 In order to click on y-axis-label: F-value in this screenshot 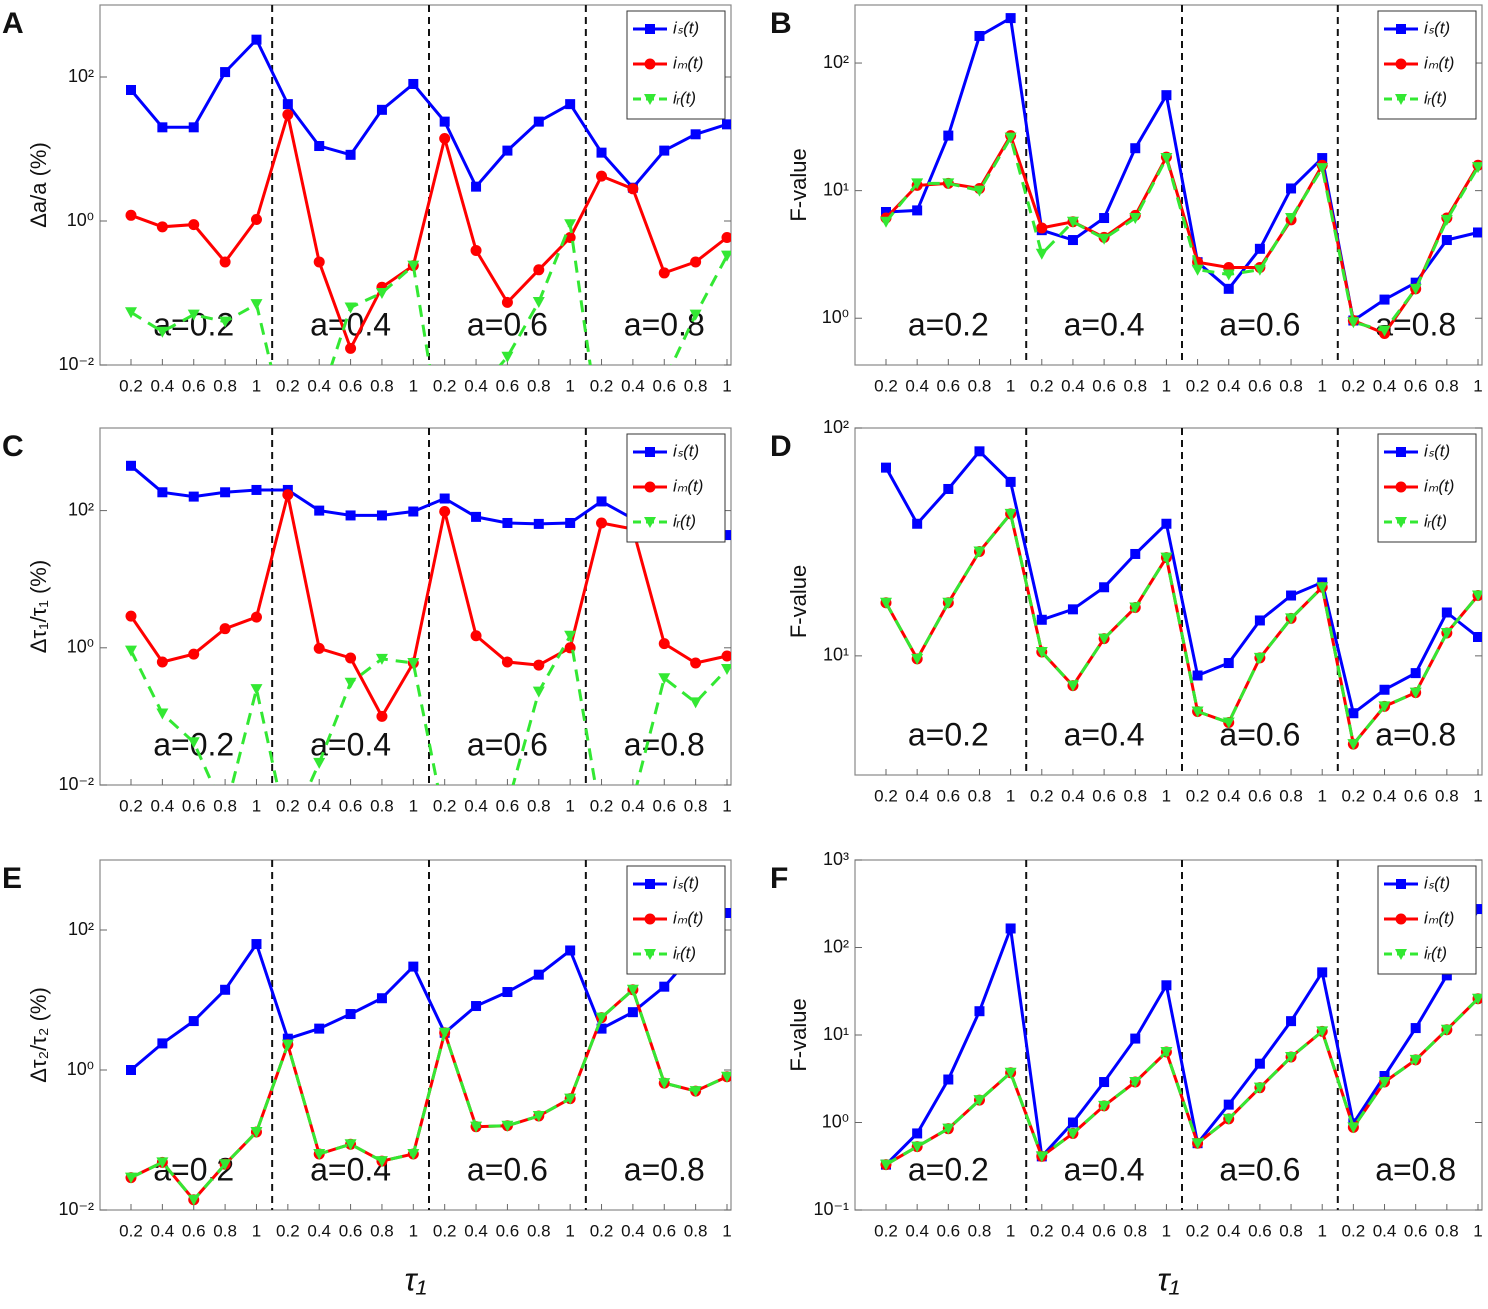, I will do `click(798, 1034)`.